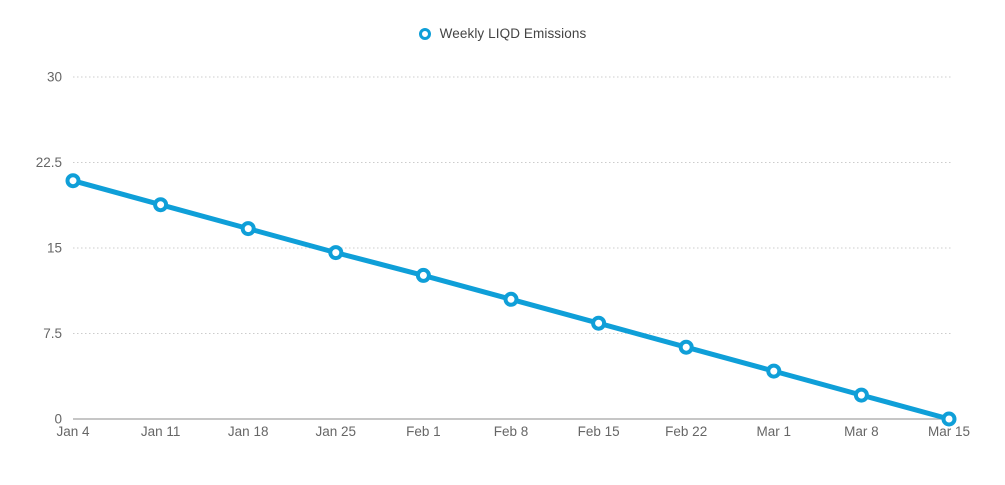  Describe the element at coordinates (161, 431) in the screenshot. I see `x-tick-label: Jan 11` at that location.